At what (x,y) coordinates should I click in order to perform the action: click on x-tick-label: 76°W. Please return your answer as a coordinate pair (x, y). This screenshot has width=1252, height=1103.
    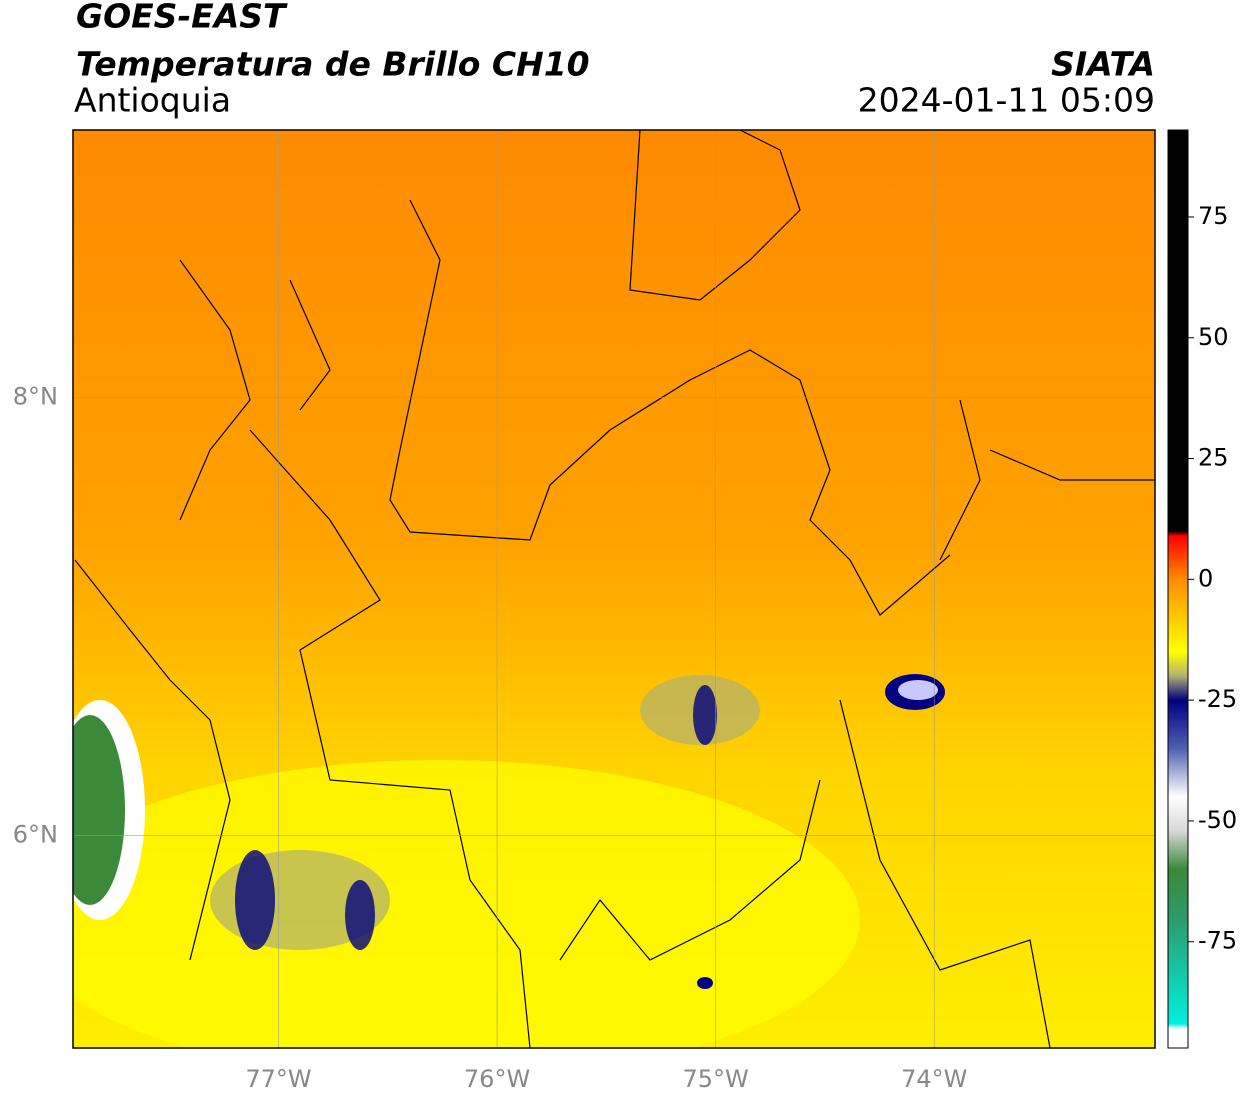
    Looking at the image, I should click on (497, 1079).